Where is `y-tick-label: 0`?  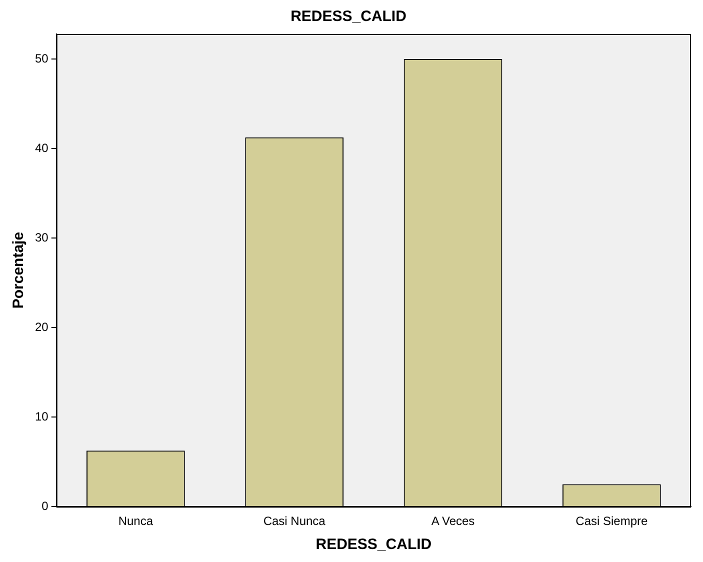 y-tick-label: 0 is located at coordinates (45, 505).